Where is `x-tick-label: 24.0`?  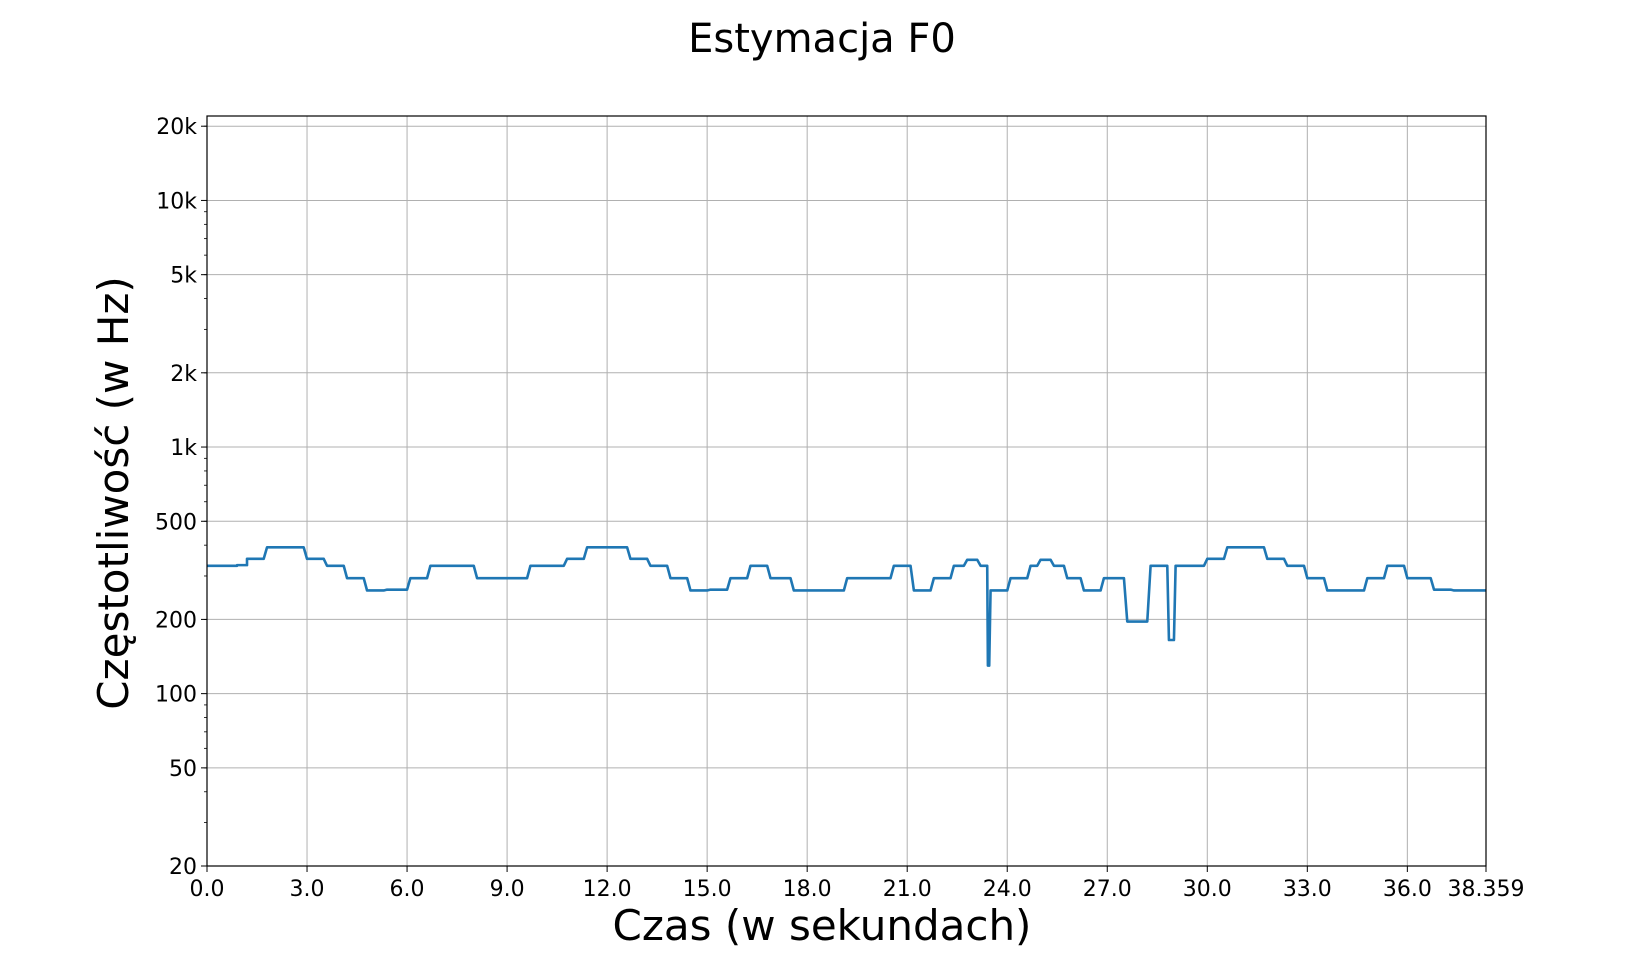 x-tick-label: 24.0 is located at coordinates (1007, 889).